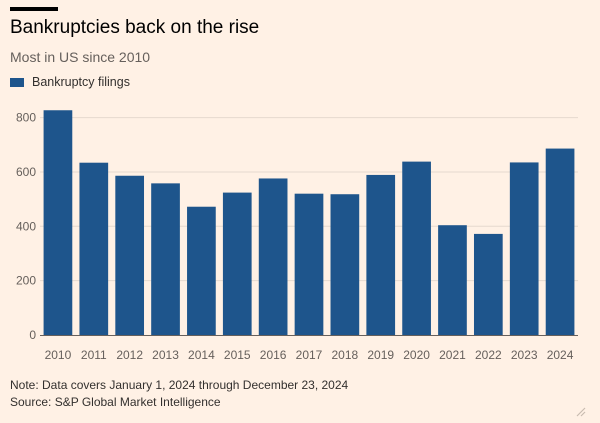  Describe the element at coordinates (34, 9) in the screenshot. I see `top-rule` at that location.